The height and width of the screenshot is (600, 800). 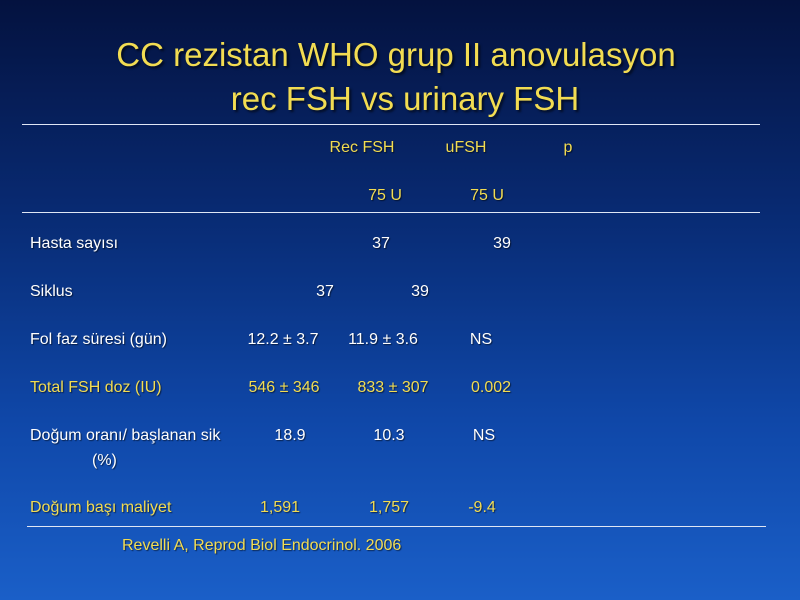 What do you see at coordinates (51, 291) in the screenshot?
I see `row-label: Siklus` at bounding box center [51, 291].